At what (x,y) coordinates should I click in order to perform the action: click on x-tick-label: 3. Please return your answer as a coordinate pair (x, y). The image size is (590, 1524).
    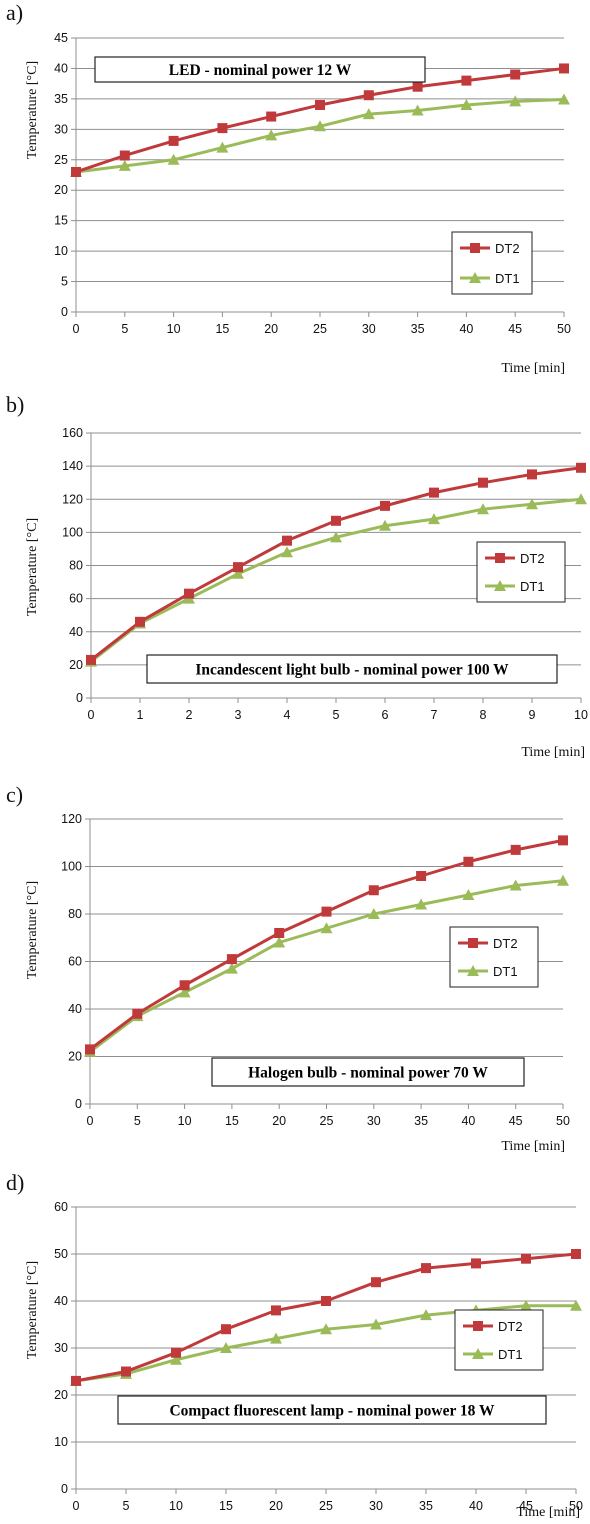
    Looking at the image, I should click on (238, 715).